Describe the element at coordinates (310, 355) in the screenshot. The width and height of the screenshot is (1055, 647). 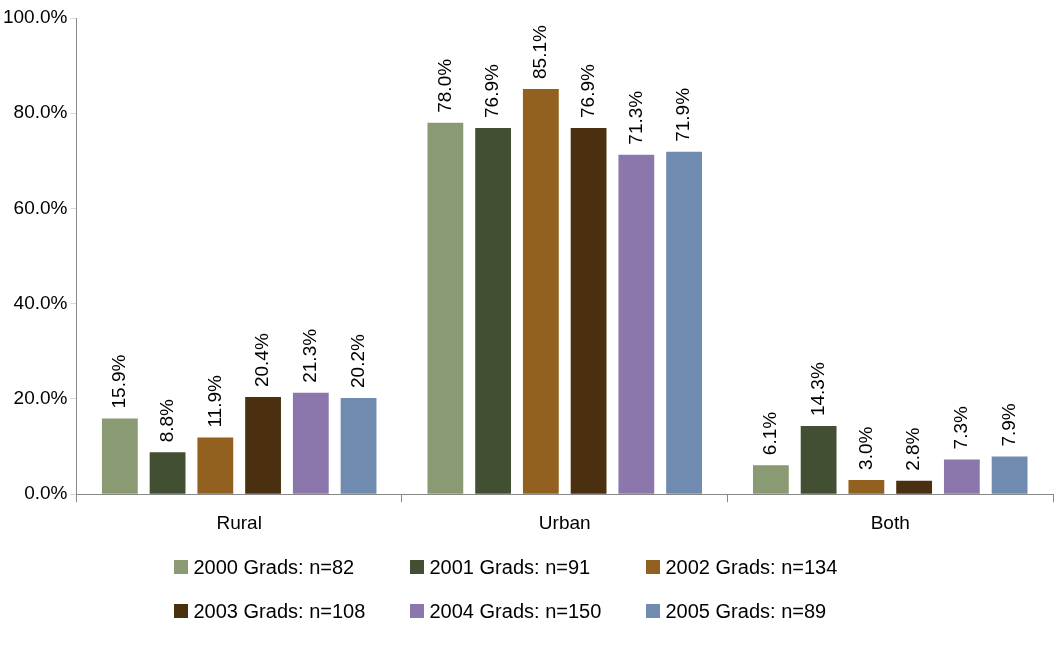
I see `data-label: 21.3%` at that location.